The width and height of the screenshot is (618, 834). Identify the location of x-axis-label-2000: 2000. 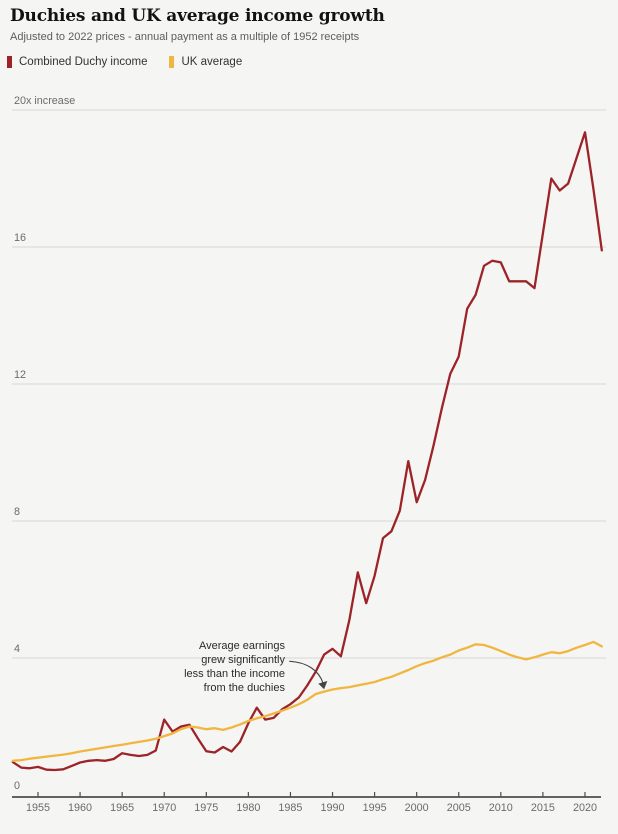
(416, 808).